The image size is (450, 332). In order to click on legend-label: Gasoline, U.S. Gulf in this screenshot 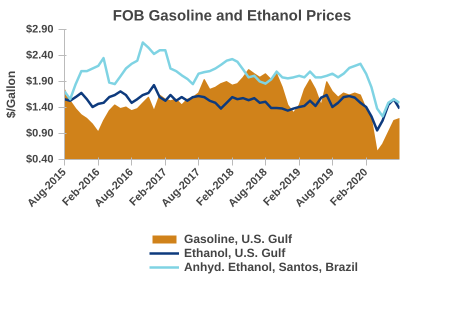, I will do `click(238, 239)`.